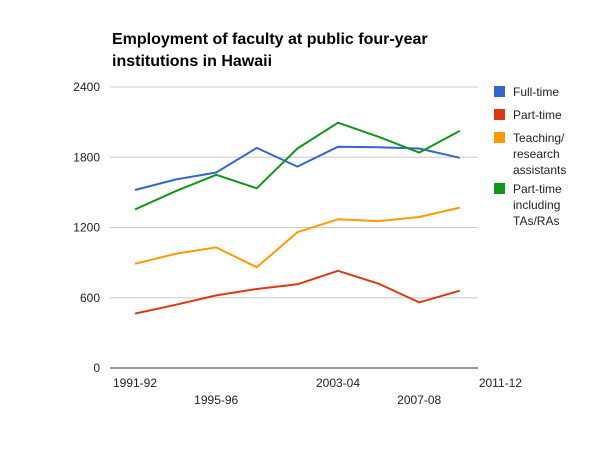  What do you see at coordinates (419, 400) in the screenshot?
I see `x-tick-label: 2007-08` at bounding box center [419, 400].